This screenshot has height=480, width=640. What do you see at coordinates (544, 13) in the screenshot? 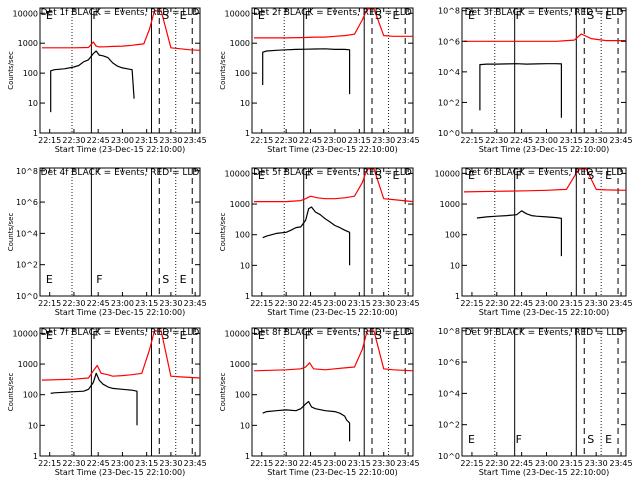
I see `chart-title: Det 3f BLACK = Events, RED = LLD` at bounding box center [544, 13].